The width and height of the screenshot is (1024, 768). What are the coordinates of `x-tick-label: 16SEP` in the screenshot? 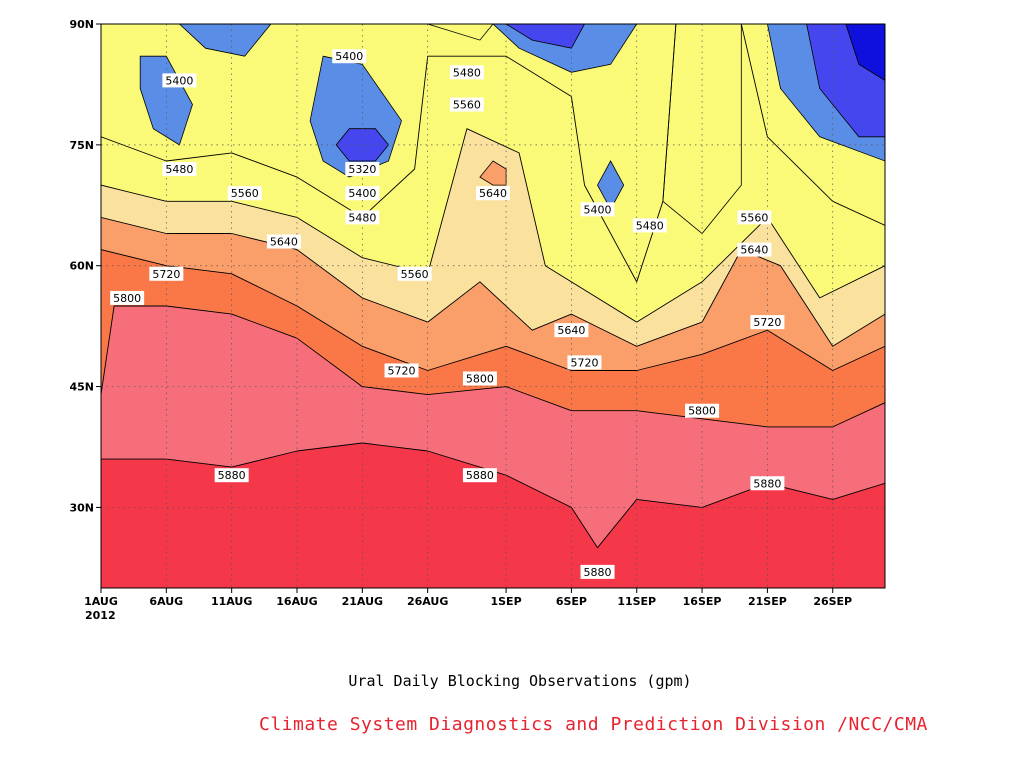 It's located at (702, 601).